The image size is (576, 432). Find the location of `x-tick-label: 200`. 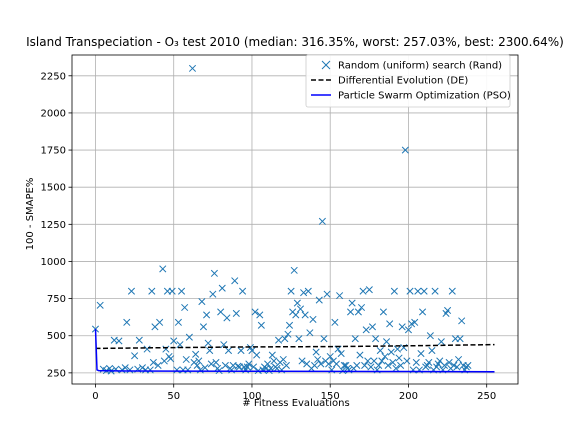

x-tick-label: 200 is located at coordinates (408, 396).